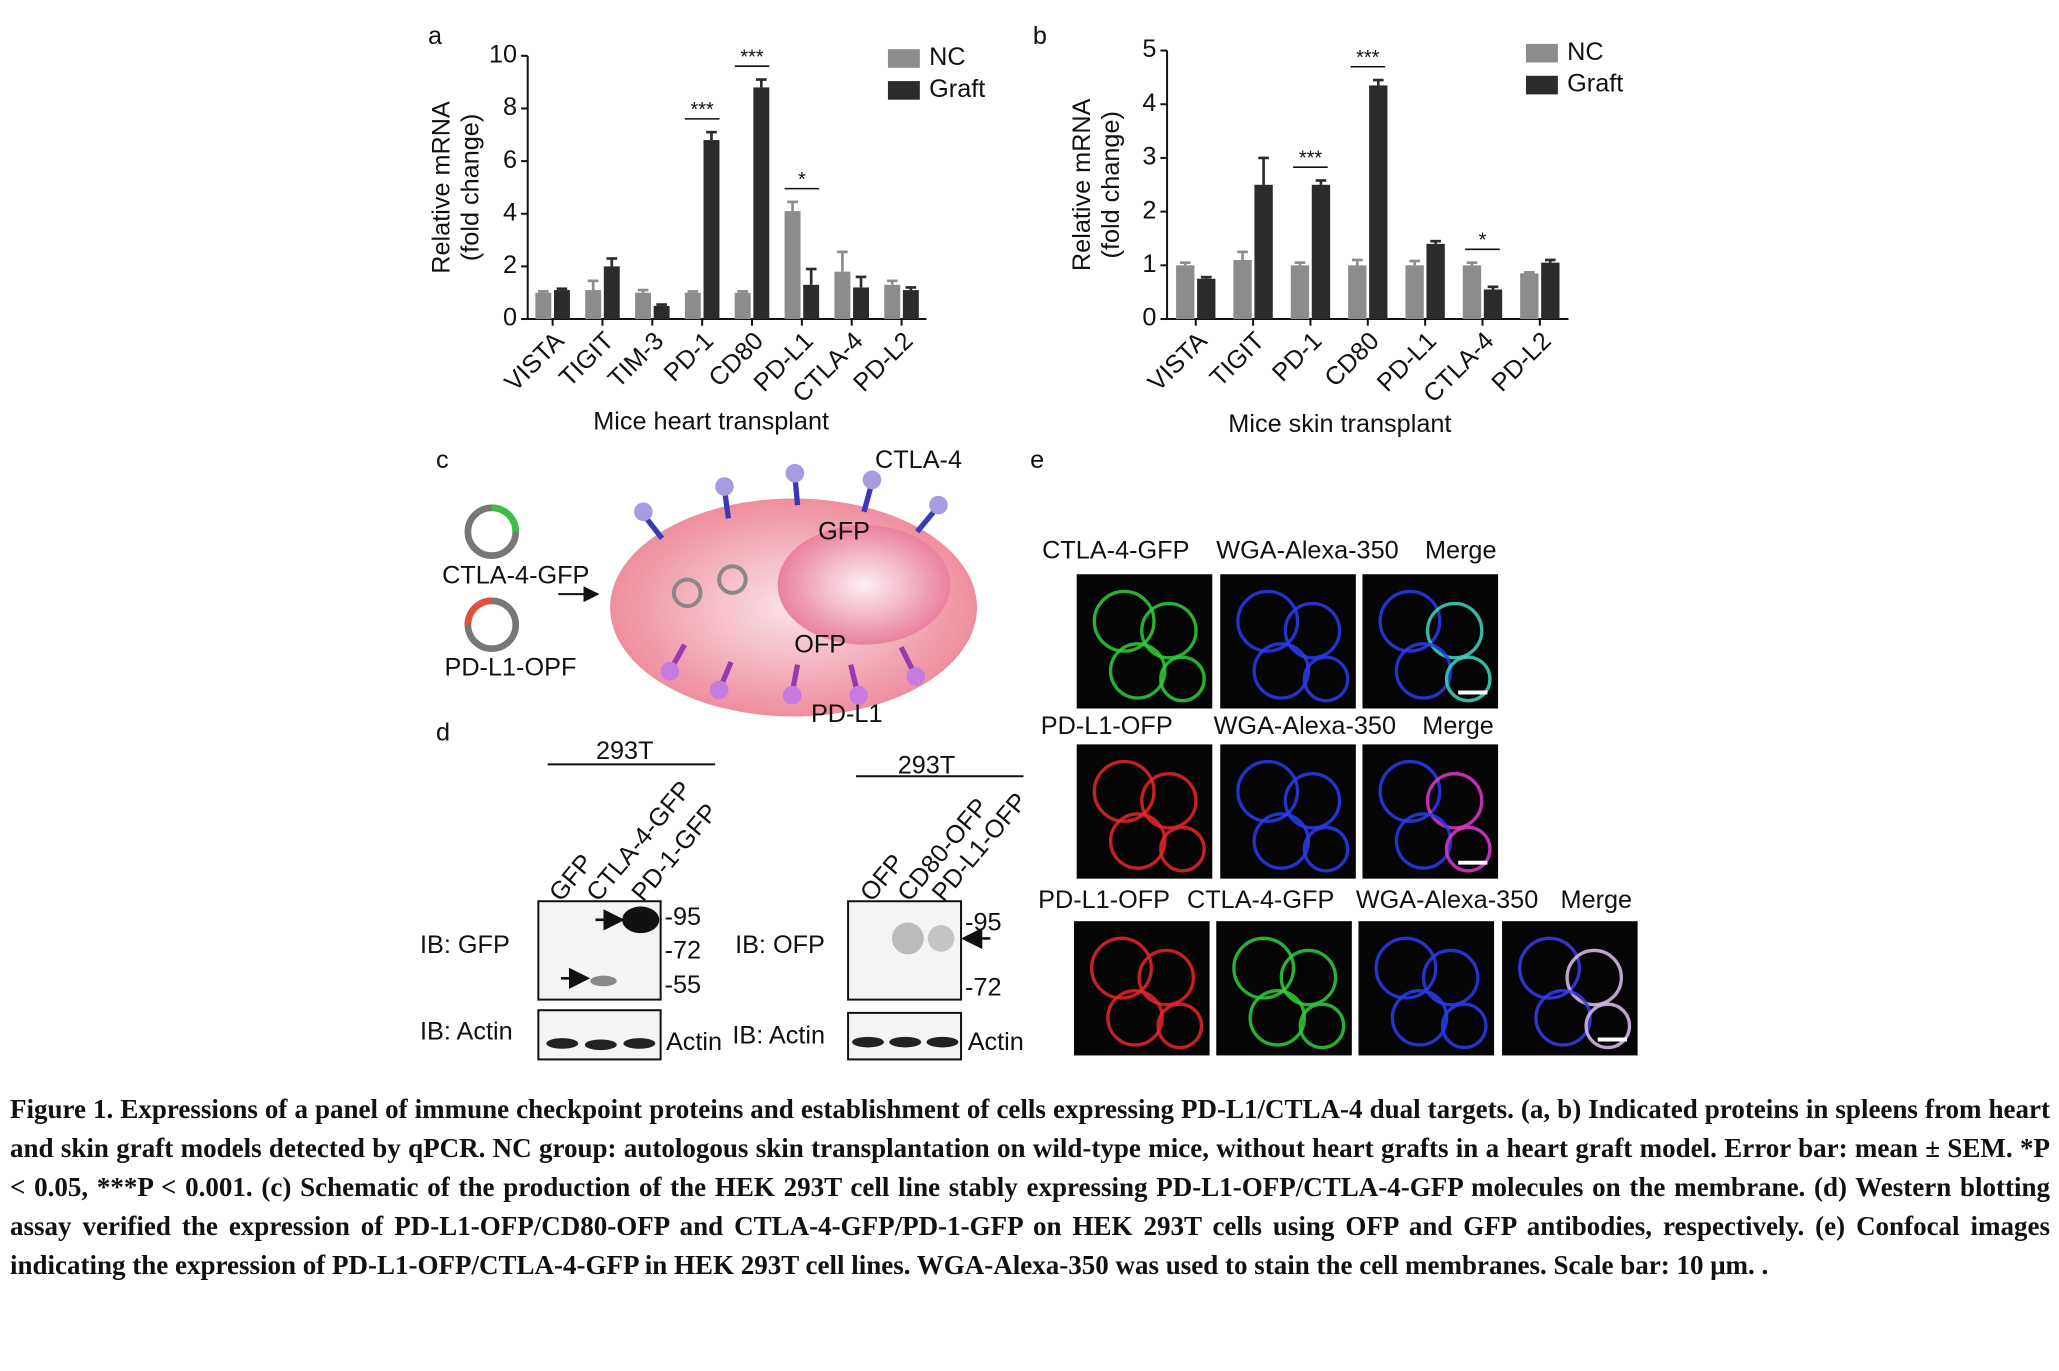 This screenshot has width=2059, height=1371. What do you see at coordinates (1447, 900) in the screenshot?
I see `channel-label: WGA-Alexa-350` at bounding box center [1447, 900].